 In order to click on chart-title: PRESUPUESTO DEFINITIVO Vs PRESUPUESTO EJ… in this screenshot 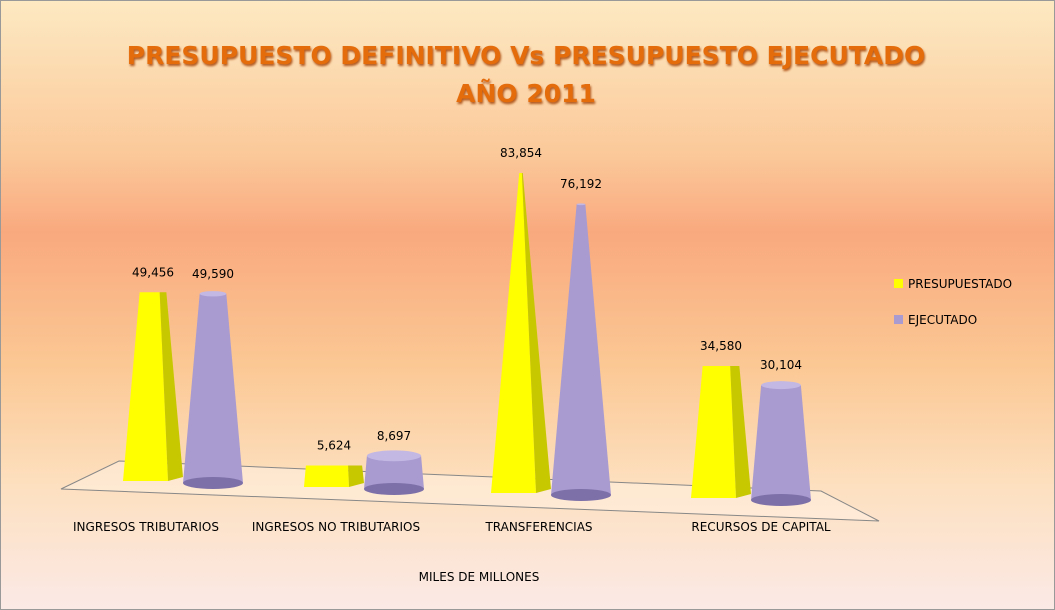, I will do `click(526, 74)`.